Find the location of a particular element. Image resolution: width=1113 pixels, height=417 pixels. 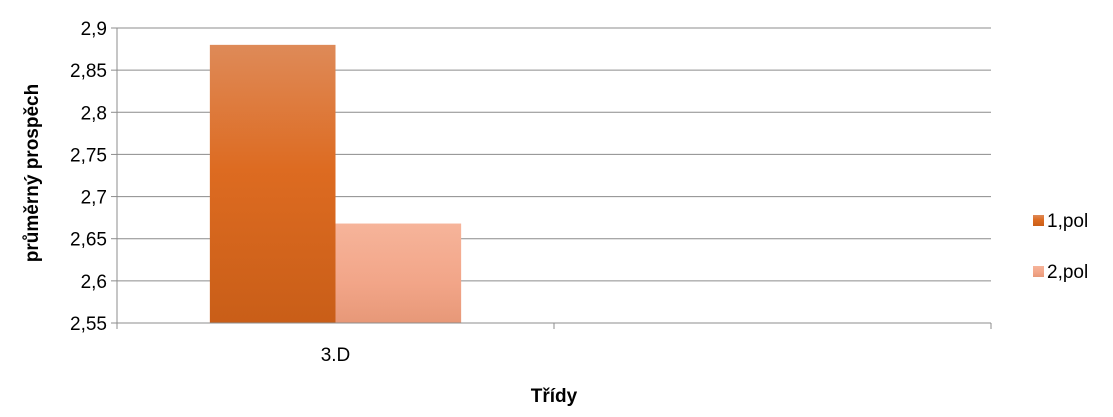

x-tick-label: 3.D is located at coordinates (336, 355).